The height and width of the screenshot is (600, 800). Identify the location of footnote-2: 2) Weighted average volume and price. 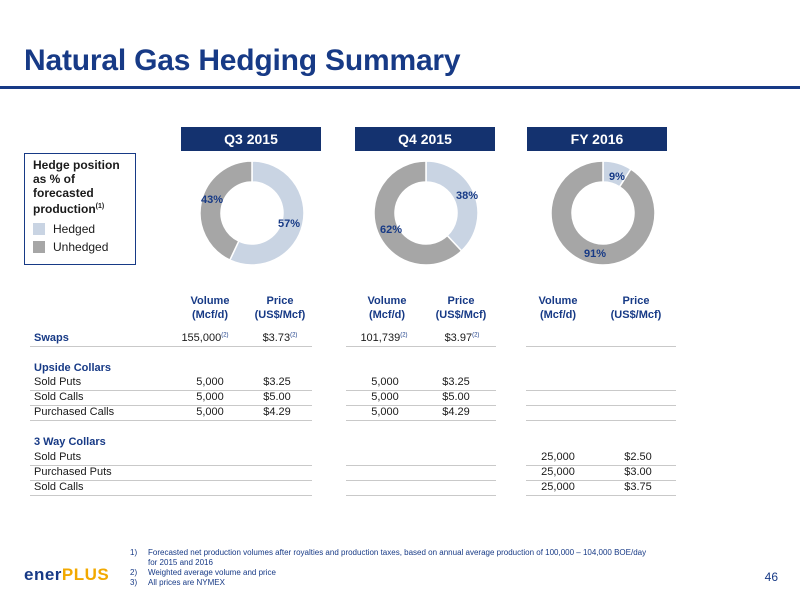
(203, 572).